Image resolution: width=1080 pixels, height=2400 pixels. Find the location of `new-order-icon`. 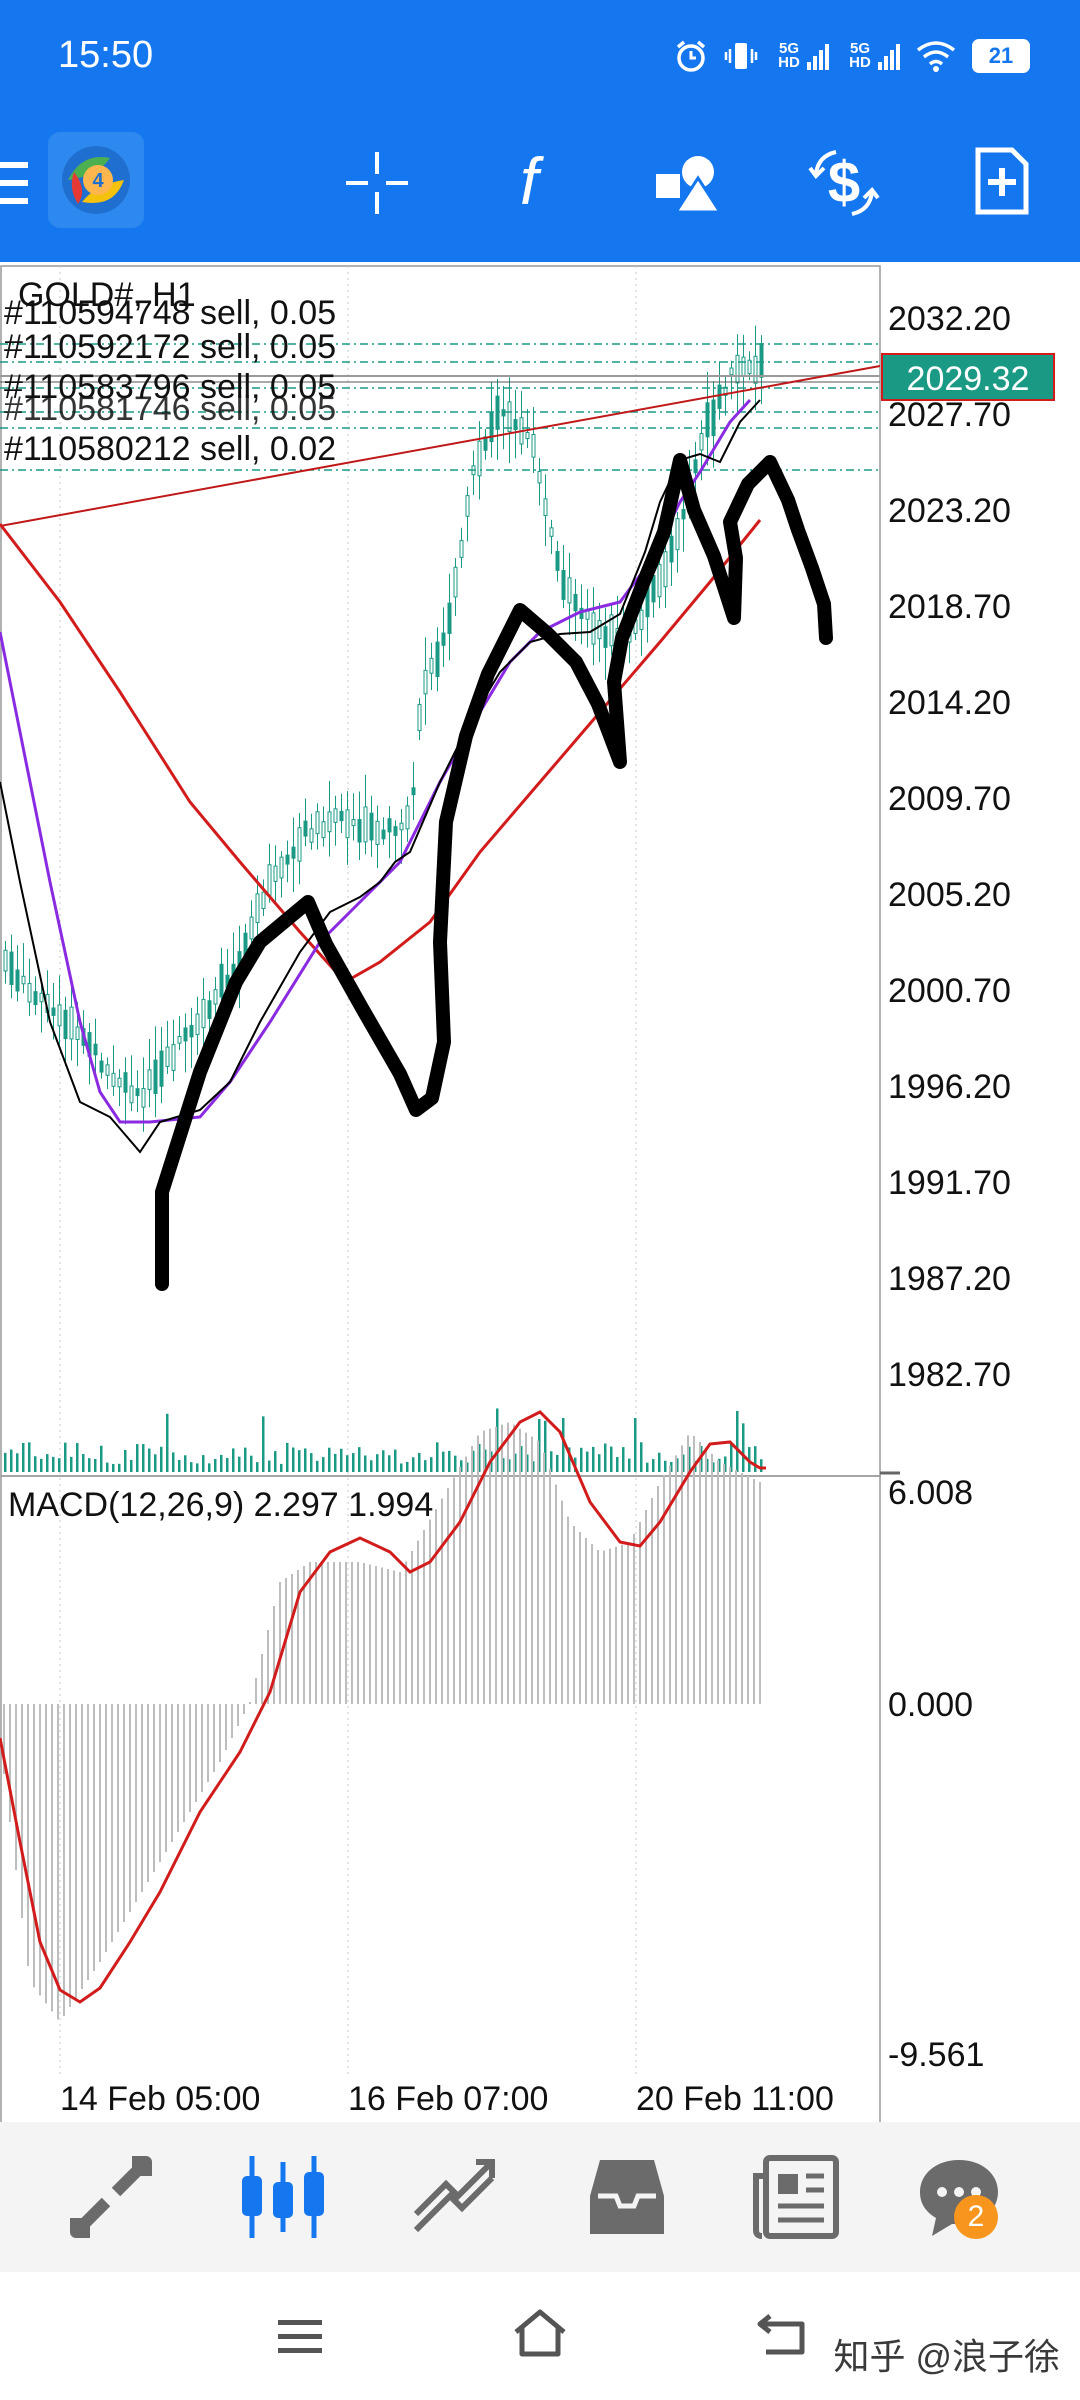

new-order-icon is located at coordinates (1002, 181).